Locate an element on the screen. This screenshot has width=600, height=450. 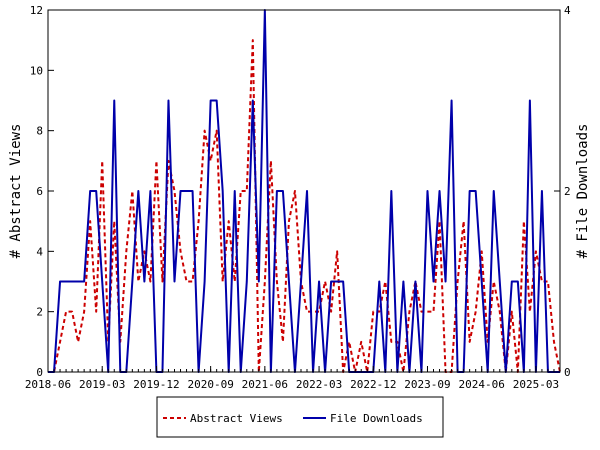
y-left-tick-label: 4 is located at coordinates (39, 251).